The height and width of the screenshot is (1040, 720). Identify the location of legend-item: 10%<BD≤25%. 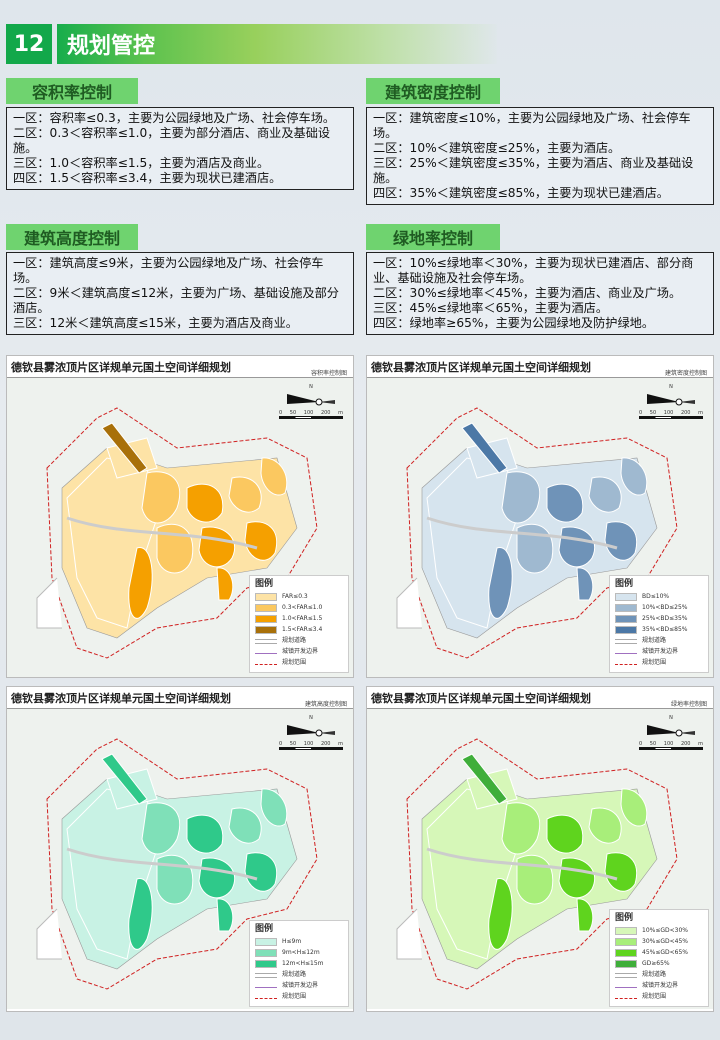
(659, 608).